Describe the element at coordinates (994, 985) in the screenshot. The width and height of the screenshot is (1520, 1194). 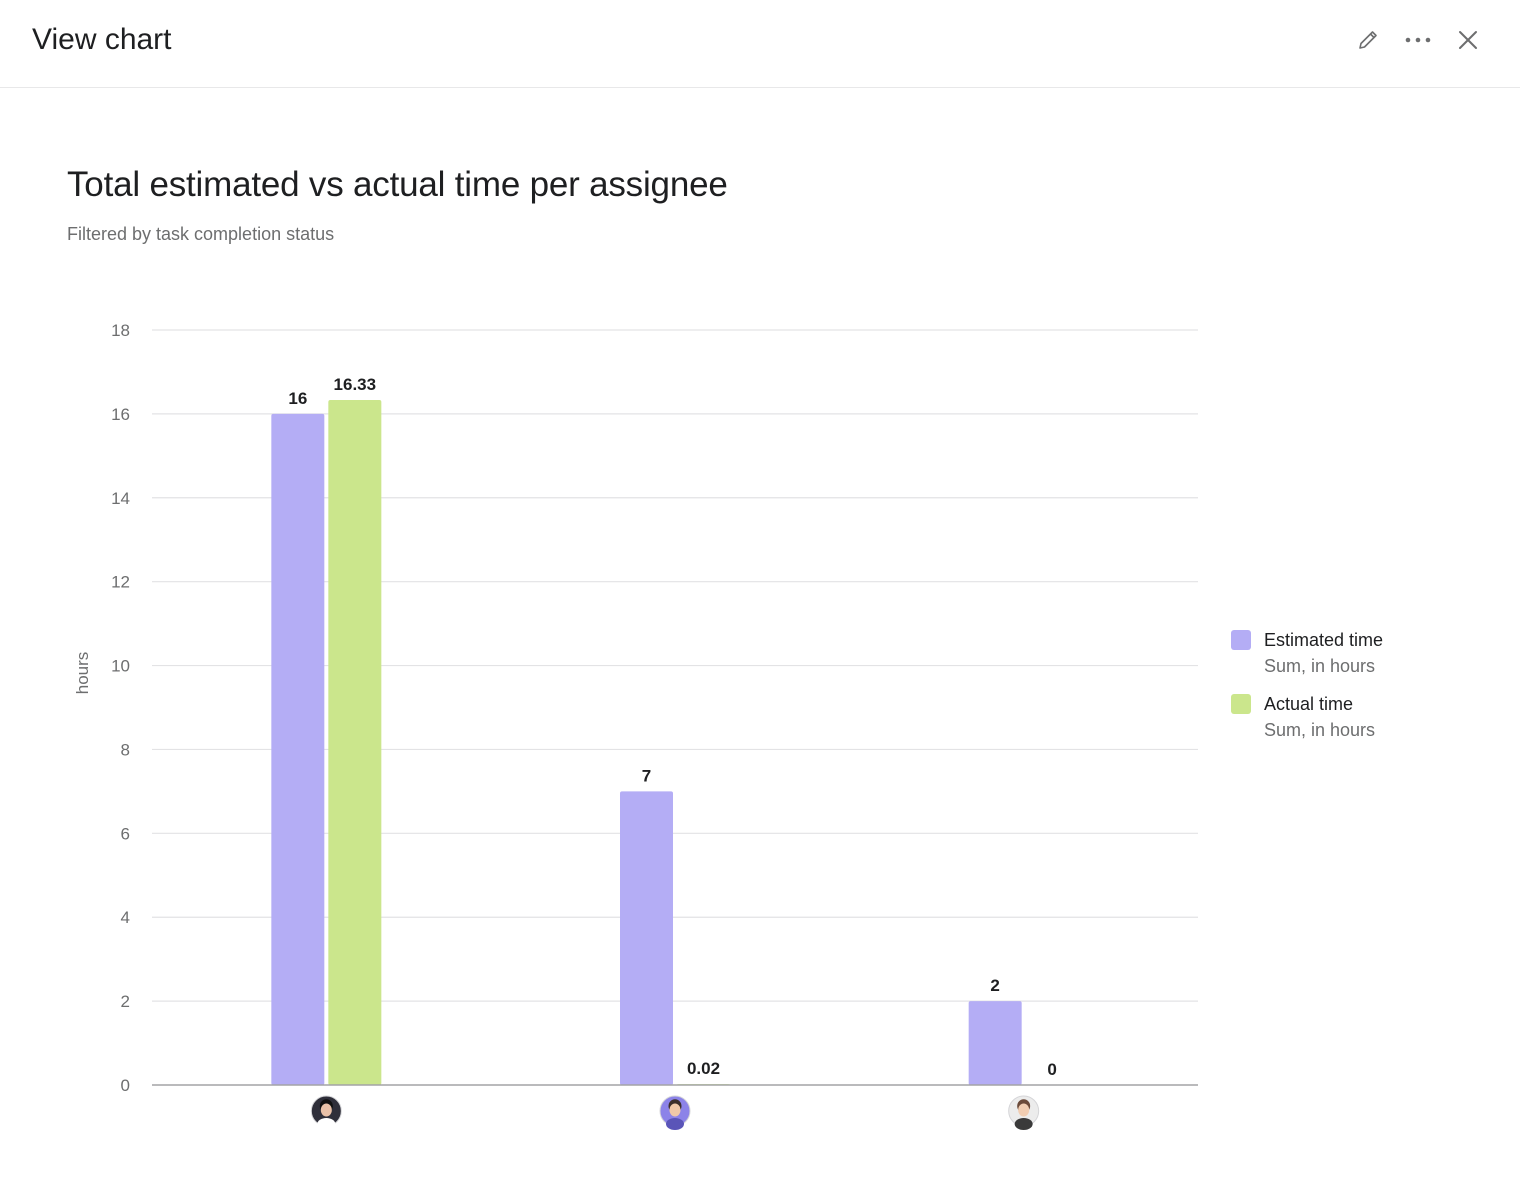
I see `bar-value-label: 2` at that location.